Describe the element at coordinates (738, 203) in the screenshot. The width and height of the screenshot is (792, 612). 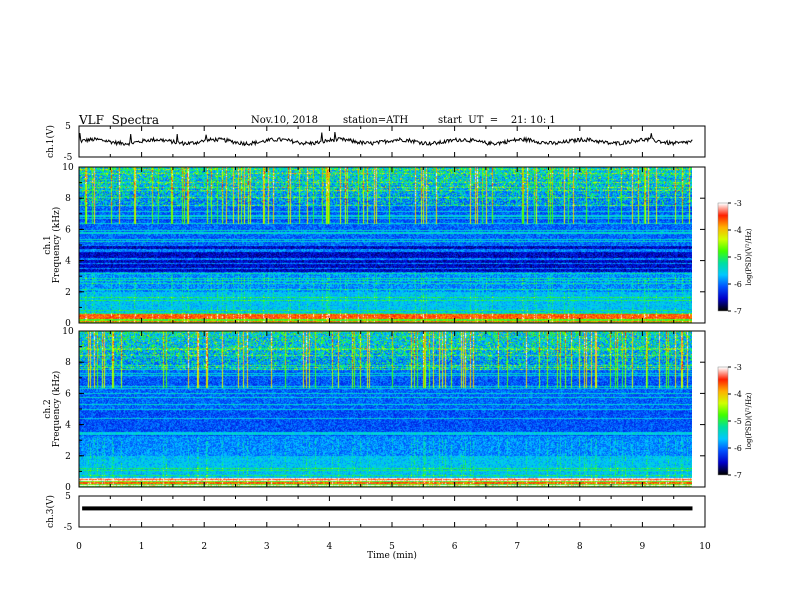
I see `ch1-spectrogram-colorbar-tick-label: -3` at that location.